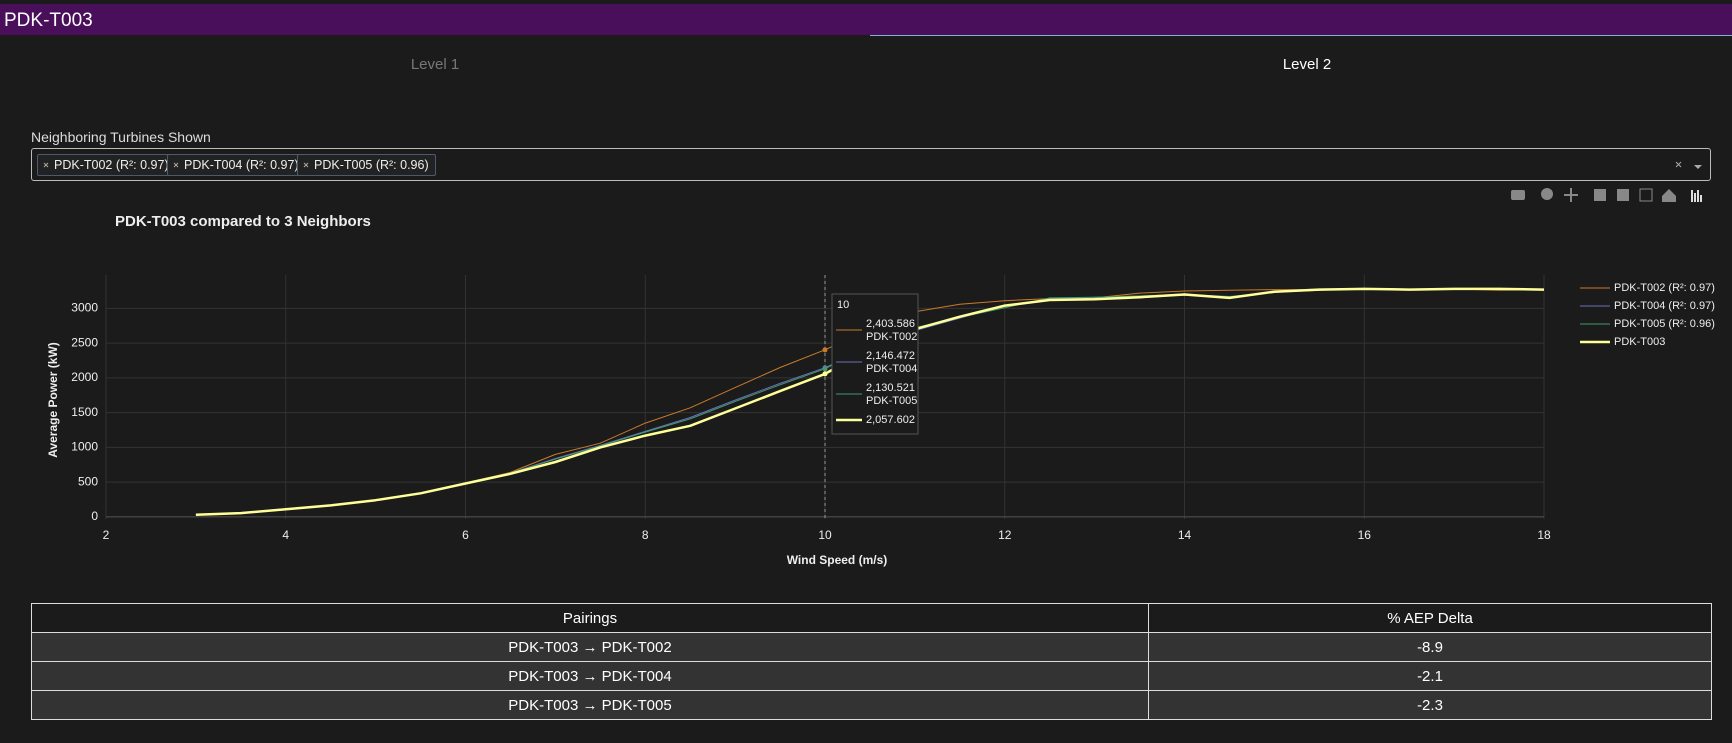  Describe the element at coordinates (84, 412) in the screenshot. I see `y-tick-label: 1500` at that location.